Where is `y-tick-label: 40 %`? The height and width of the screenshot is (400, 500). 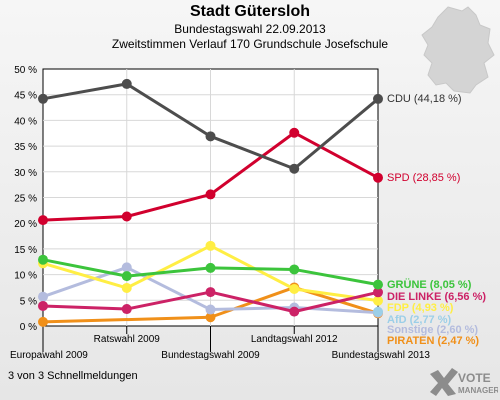
y-tick-label: 40 % is located at coordinates (25, 121).